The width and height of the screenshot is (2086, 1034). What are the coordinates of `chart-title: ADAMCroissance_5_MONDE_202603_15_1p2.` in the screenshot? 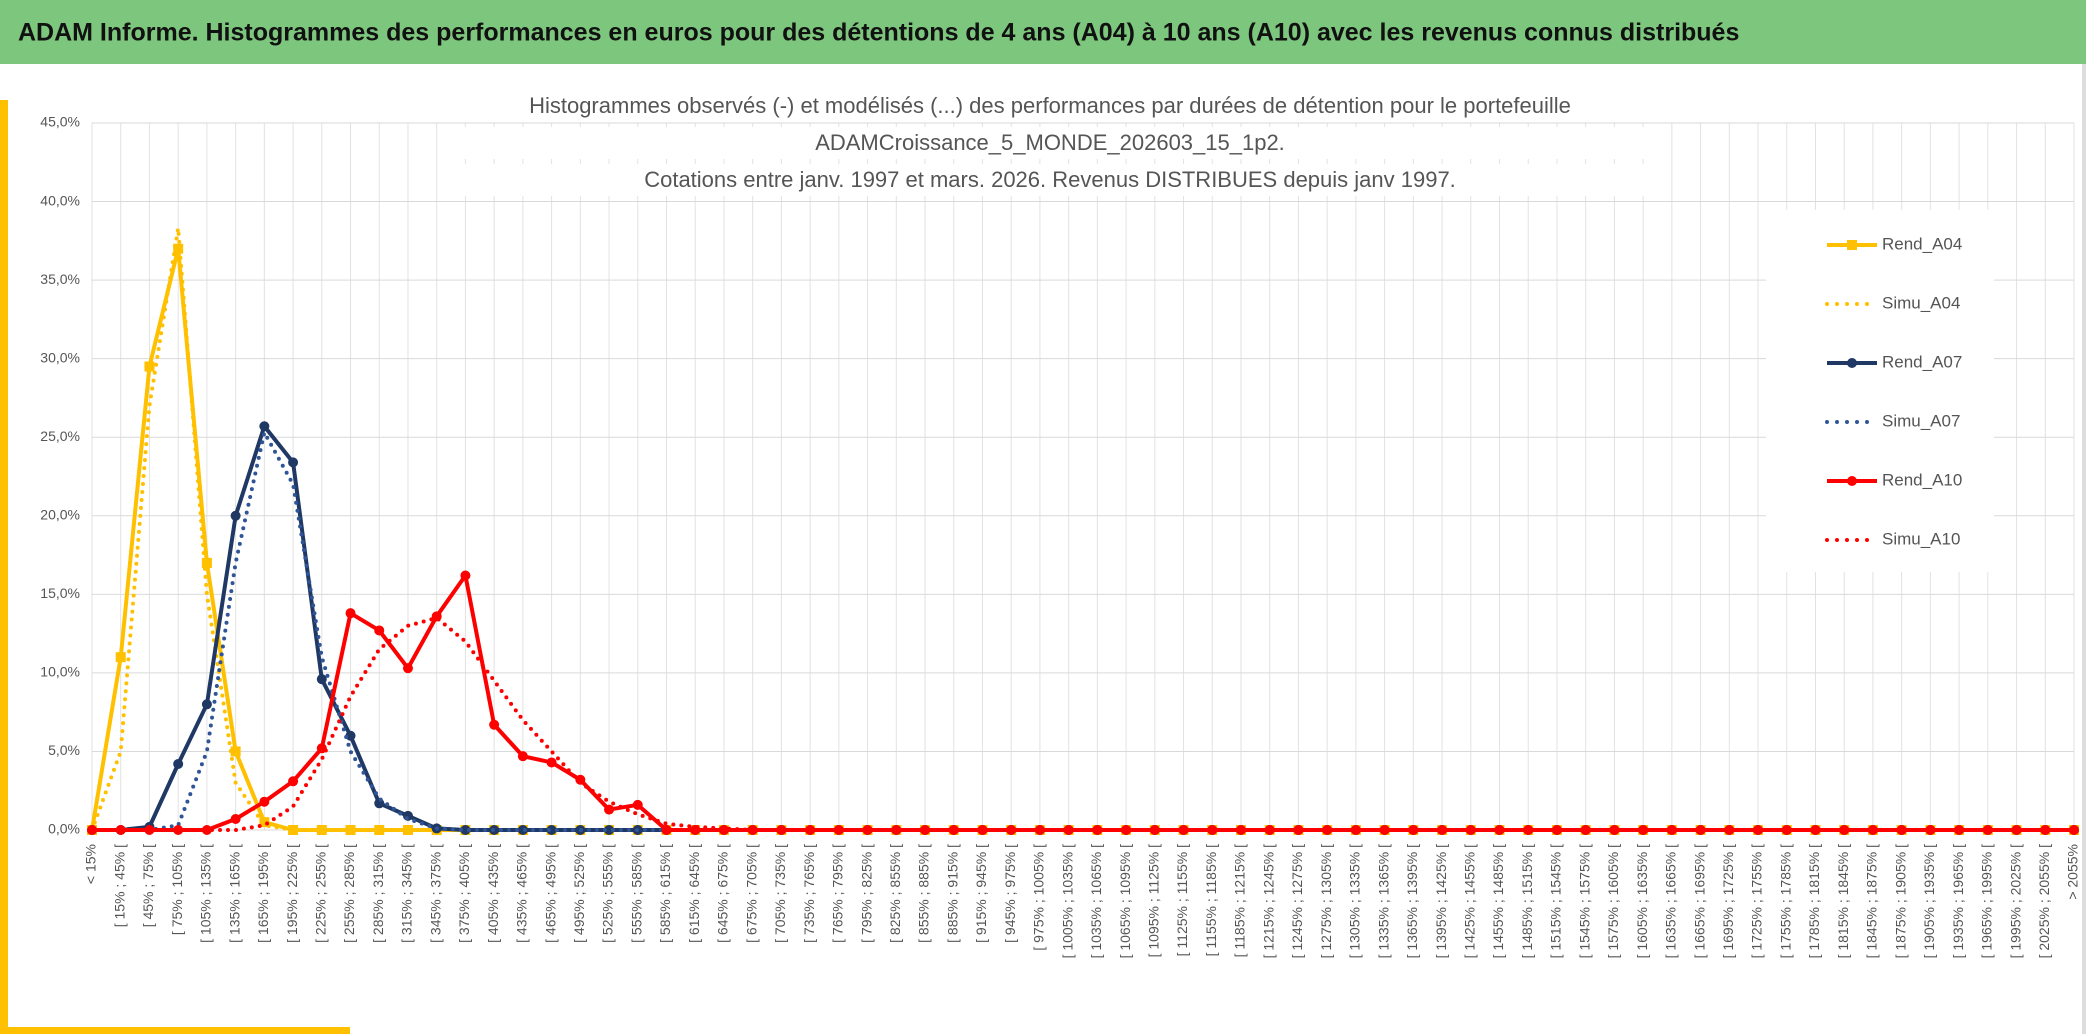 It's located at (1050, 142).